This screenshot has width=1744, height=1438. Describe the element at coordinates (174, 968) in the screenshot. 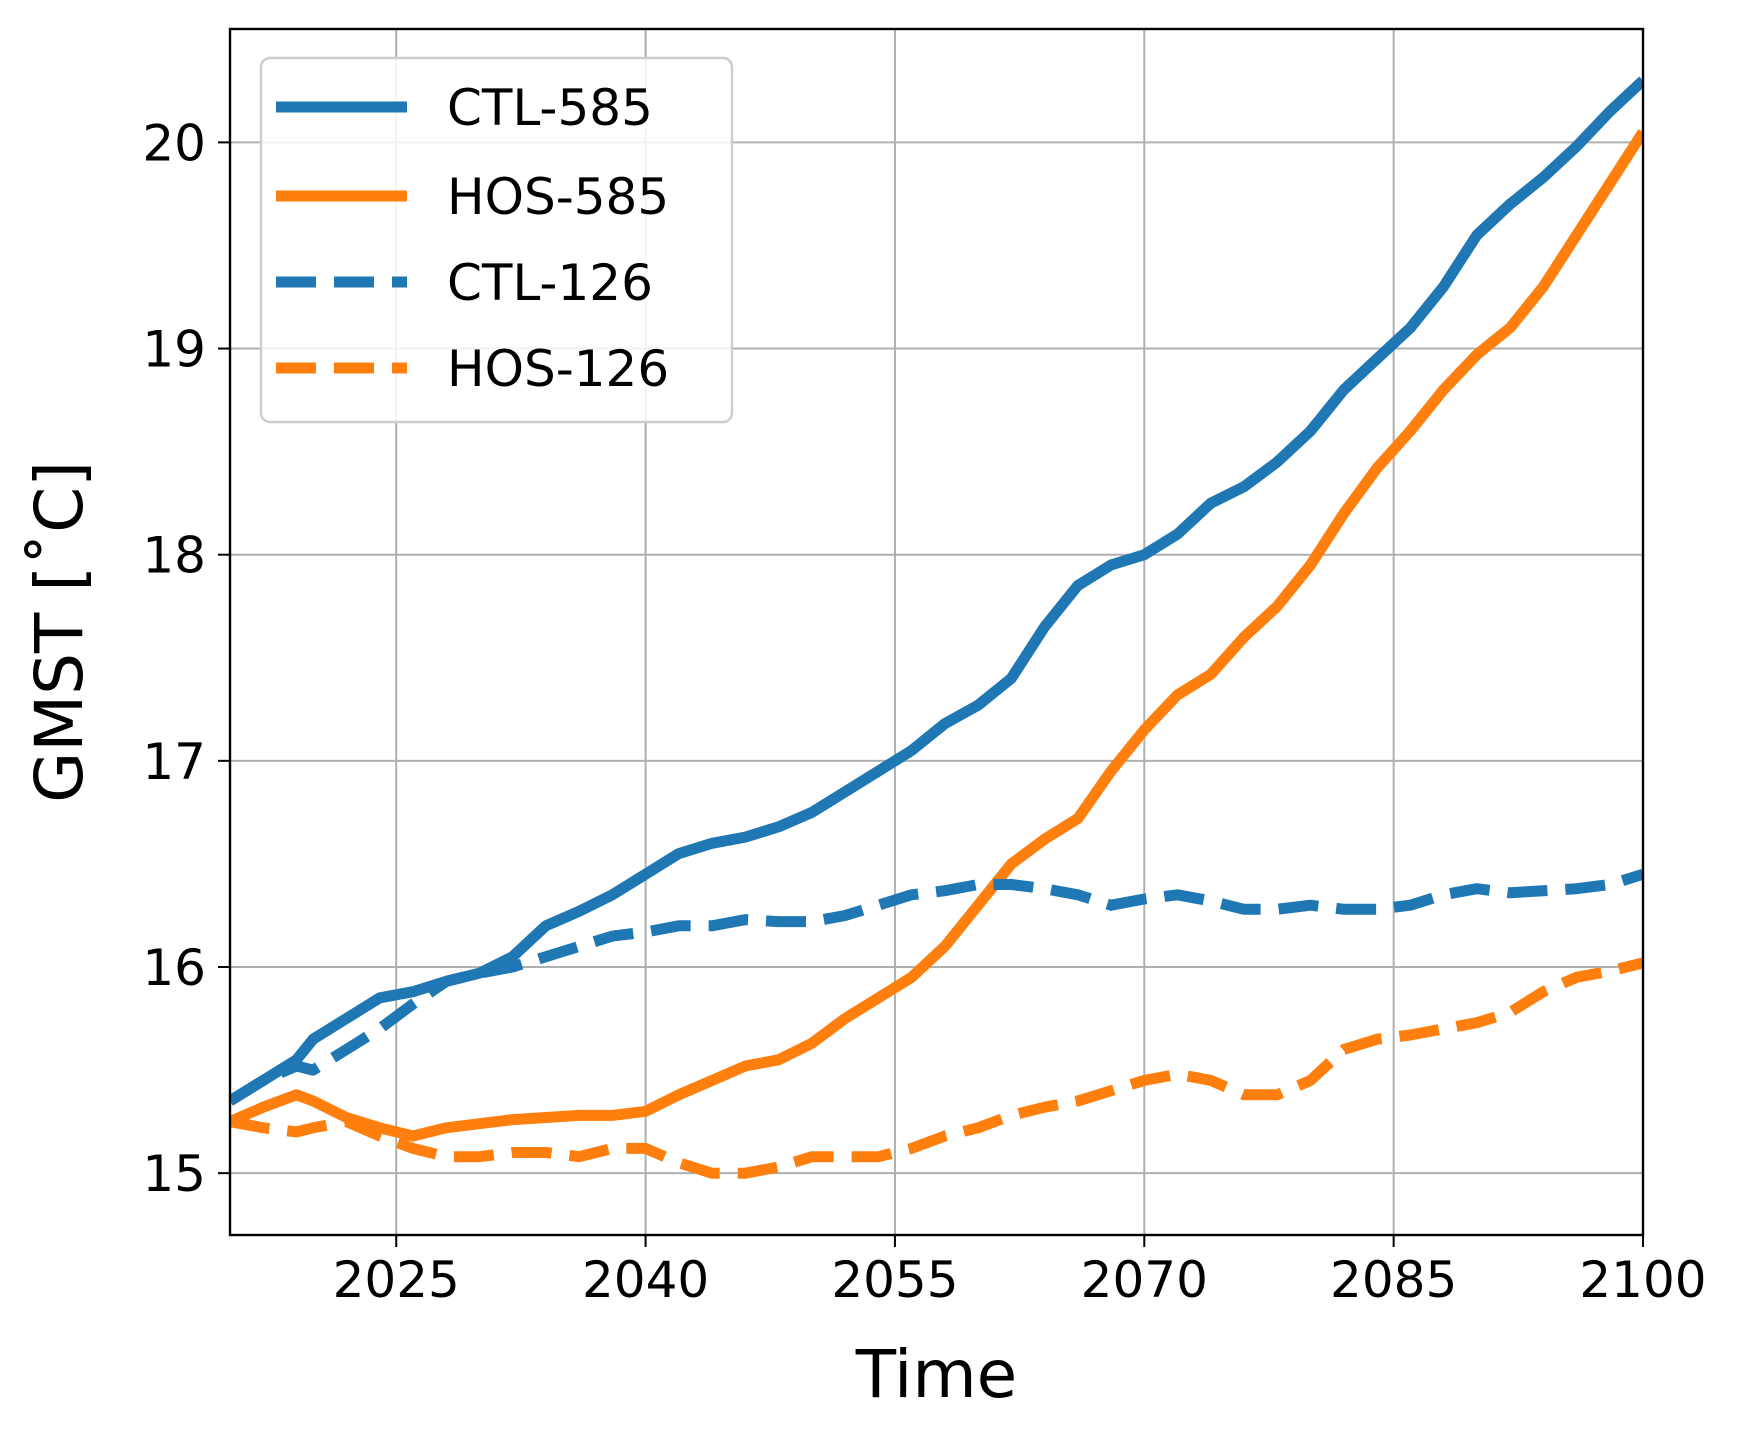

I see `y-tick-label: 16` at that location.